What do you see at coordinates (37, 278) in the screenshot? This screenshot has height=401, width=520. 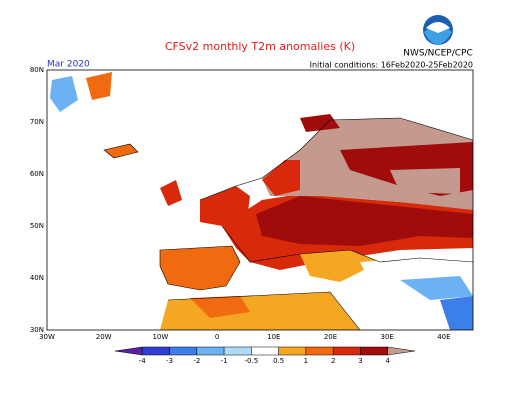 I see `lat-label: 40N` at bounding box center [37, 278].